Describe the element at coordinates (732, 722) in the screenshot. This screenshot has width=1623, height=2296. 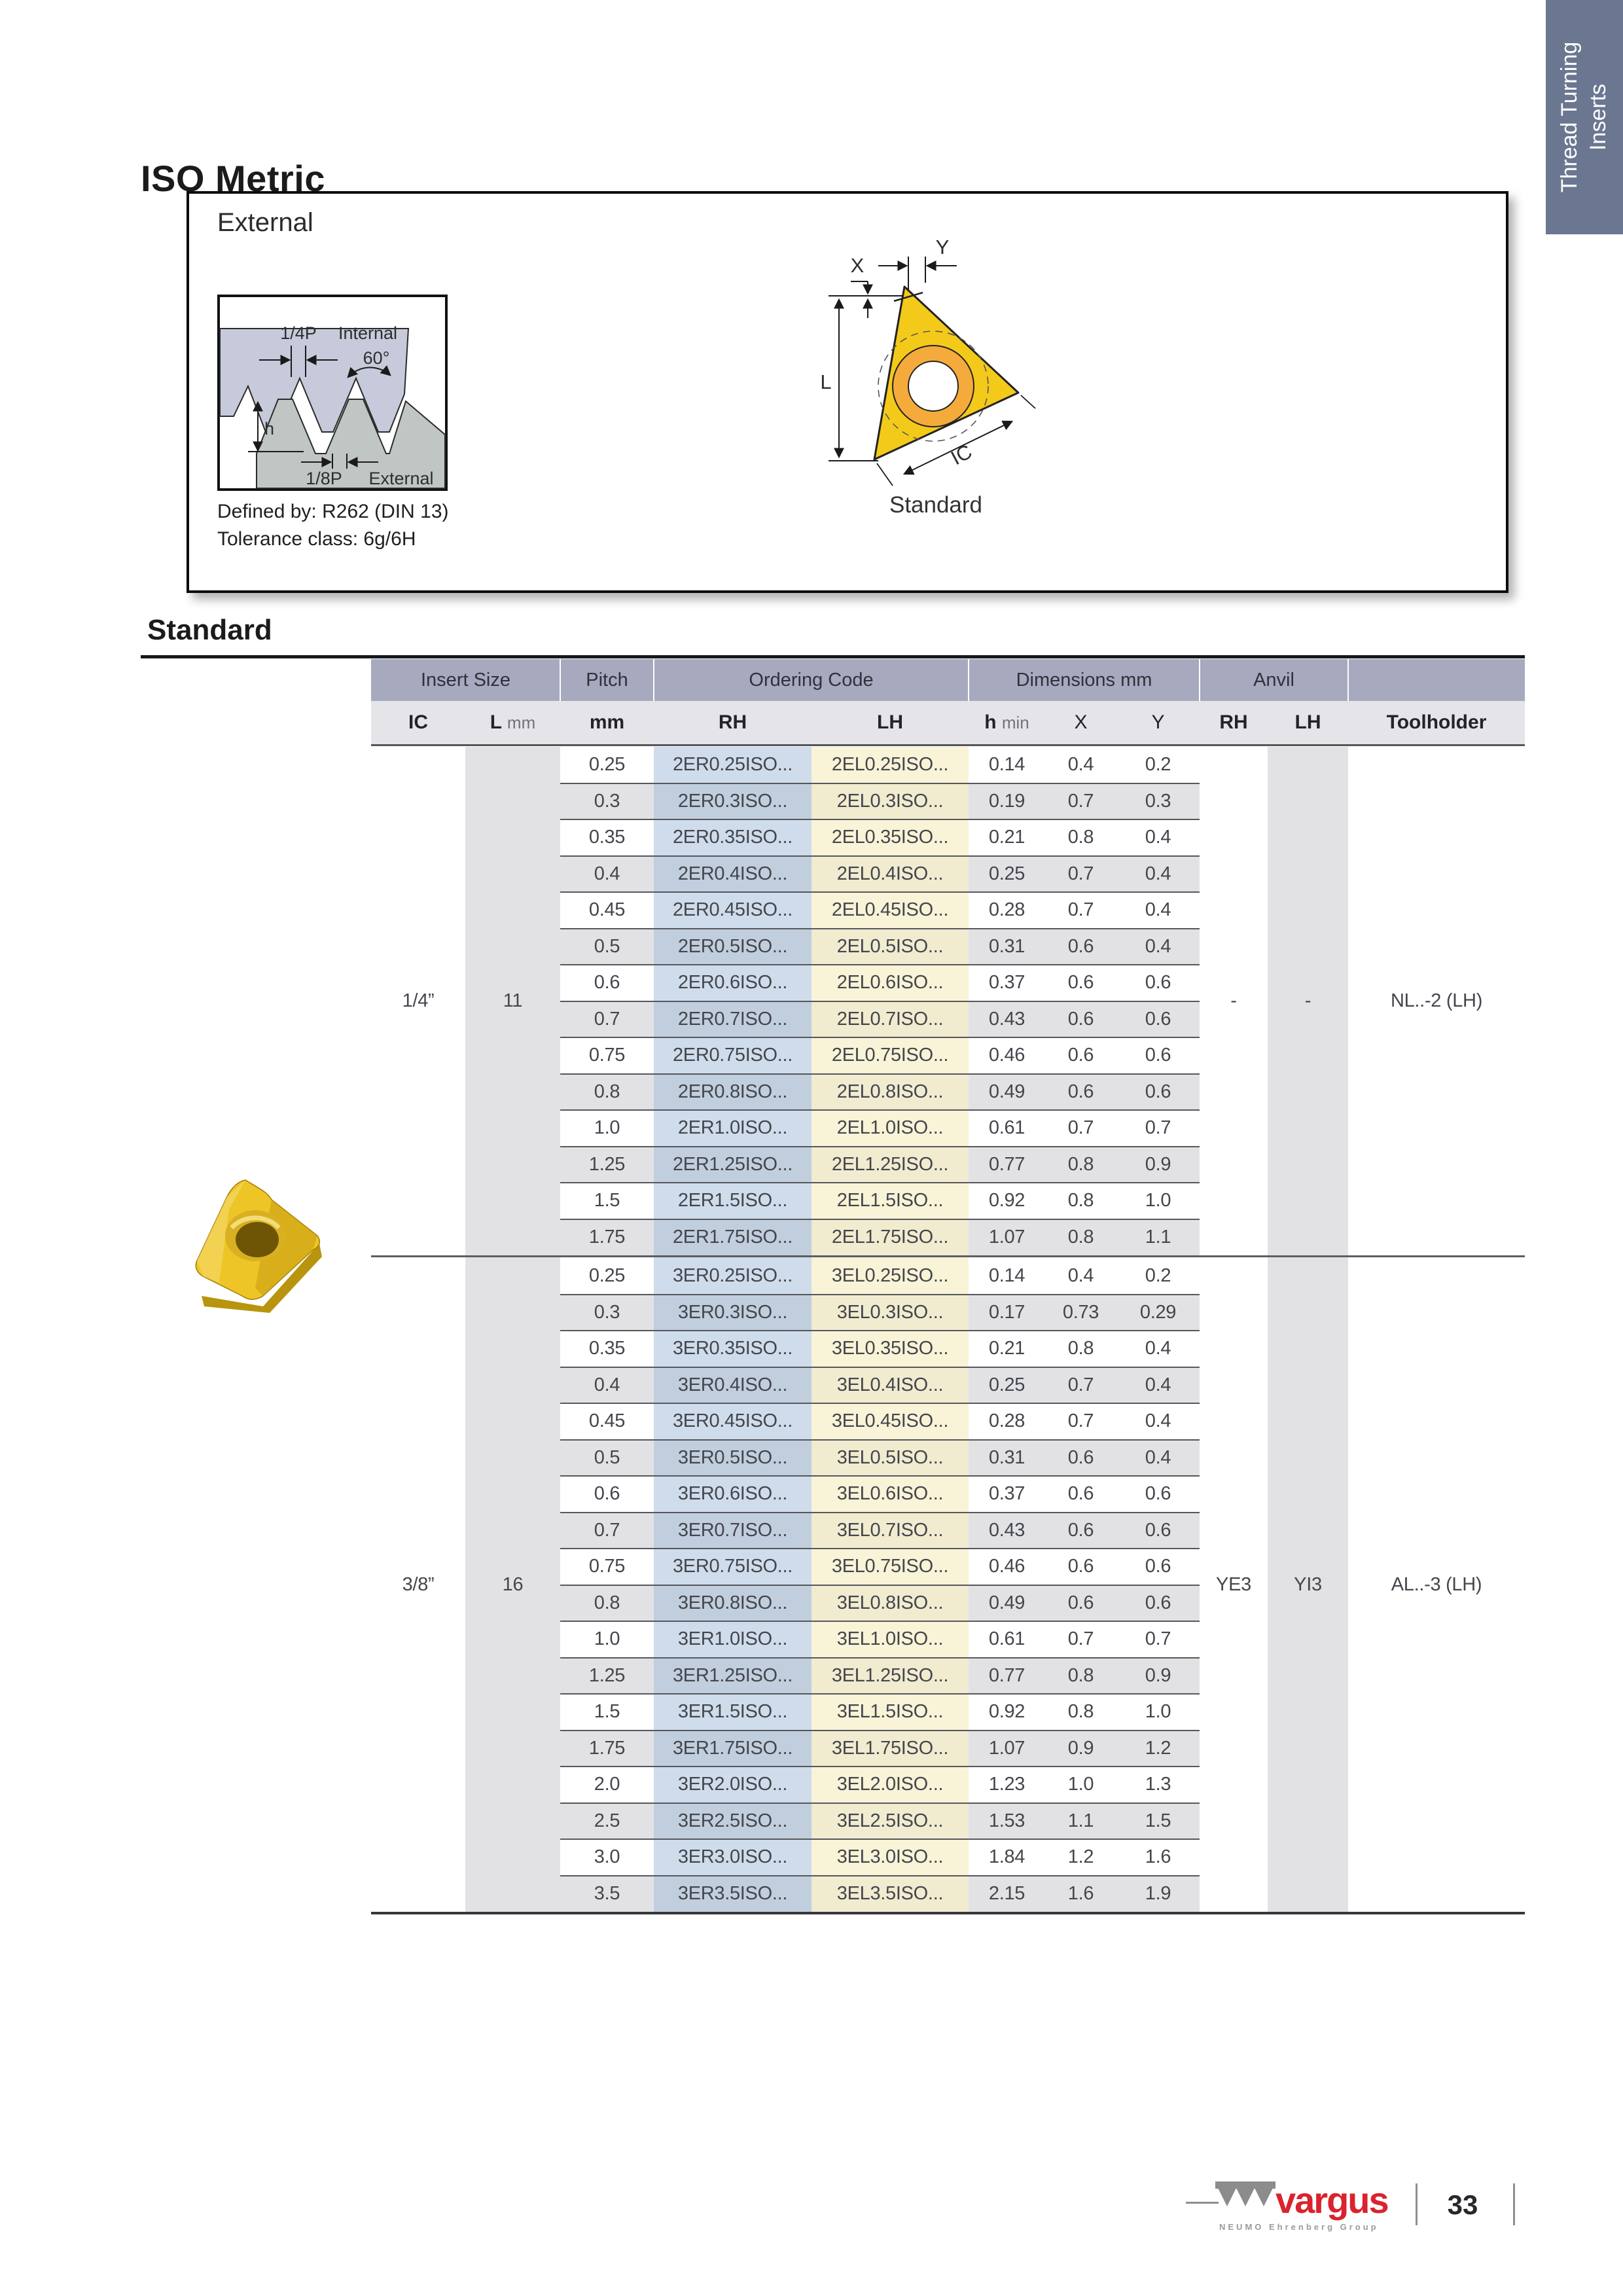
I see `header-rh: RH` at that location.